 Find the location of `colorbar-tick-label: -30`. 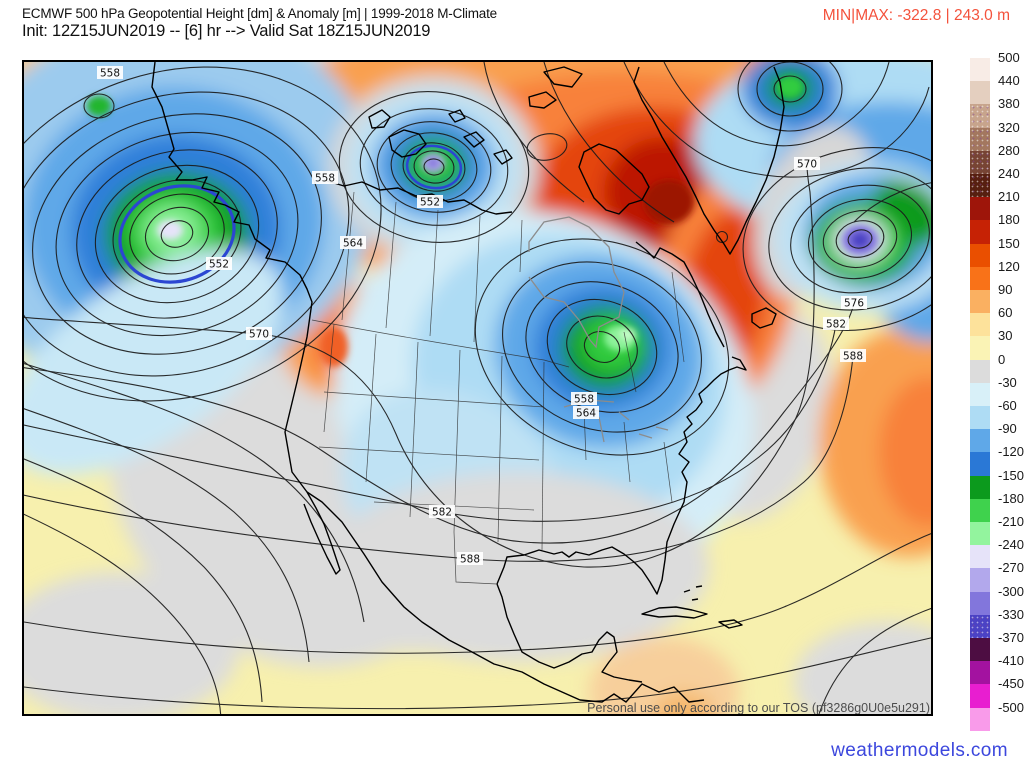

colorbar-tick-label: -30 is located at coordinates (1007, 382).